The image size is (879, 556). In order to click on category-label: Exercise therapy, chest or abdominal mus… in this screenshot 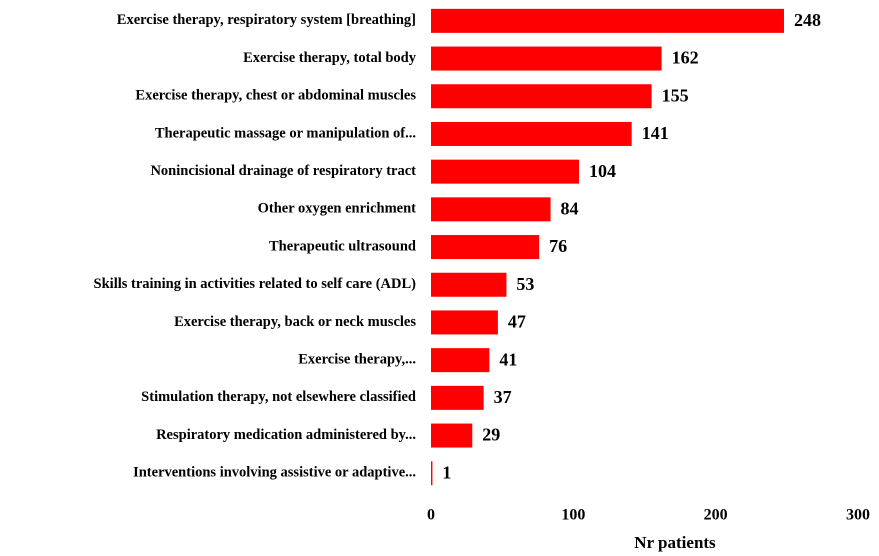, I will do `click(275, 96)`.